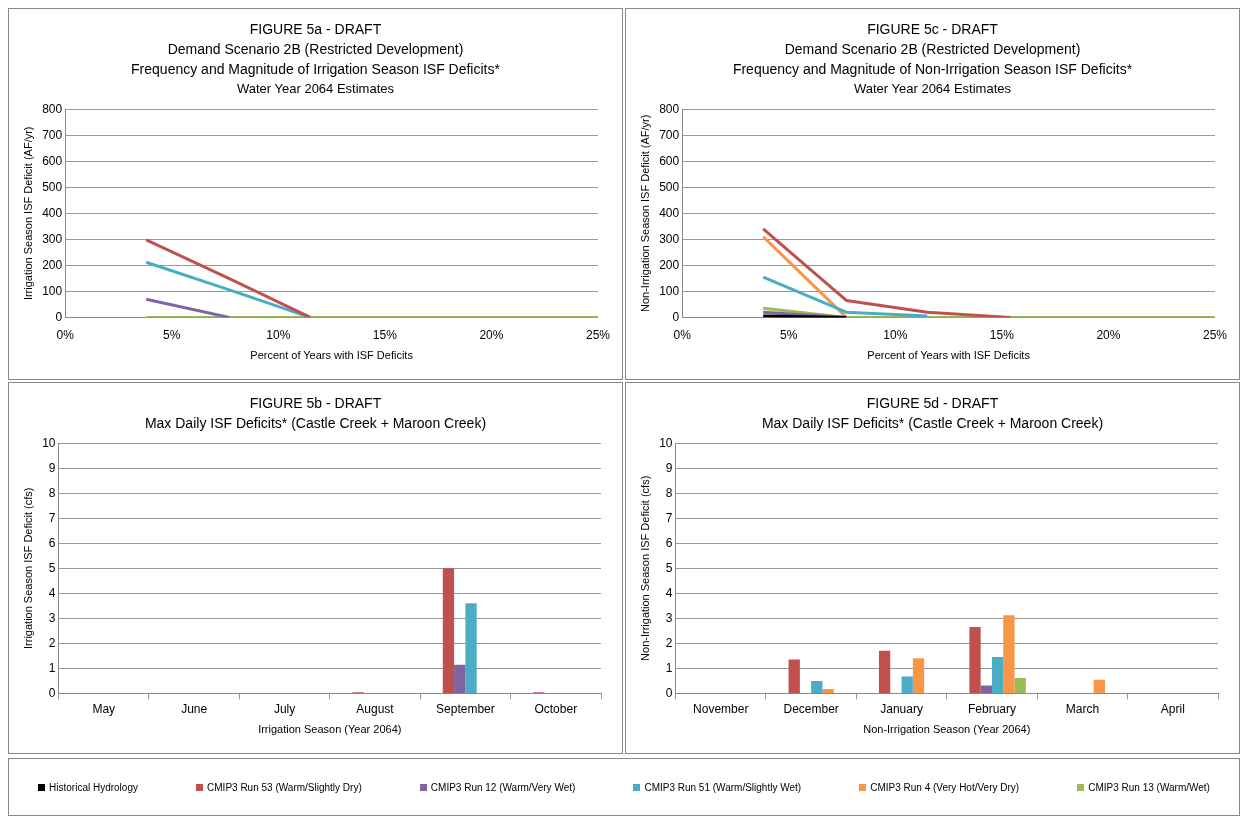  Describe the element at coordinates (27, 213) in the screenshot. I see `y-axis-title: Irrigation Season ISF Deficit (AF/yr)` at that location.